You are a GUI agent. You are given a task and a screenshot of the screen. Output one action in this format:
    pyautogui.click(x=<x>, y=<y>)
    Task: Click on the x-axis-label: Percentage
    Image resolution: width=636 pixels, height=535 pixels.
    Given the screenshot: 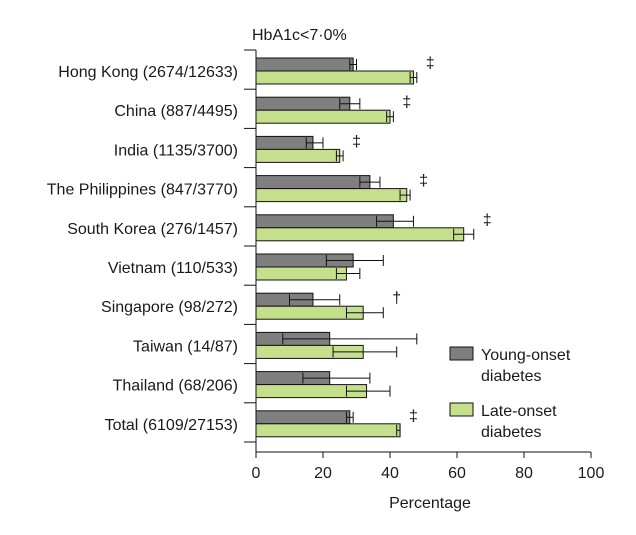 What is the action you would take?
    pyautogui.click(x=430, y=503)
    